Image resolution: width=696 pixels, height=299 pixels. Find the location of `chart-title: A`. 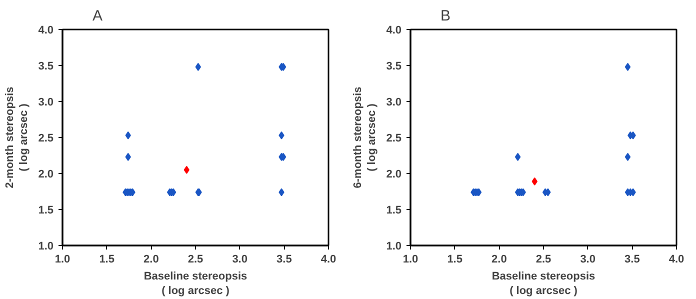

chart-title: A is located at coordinates (97, 16).